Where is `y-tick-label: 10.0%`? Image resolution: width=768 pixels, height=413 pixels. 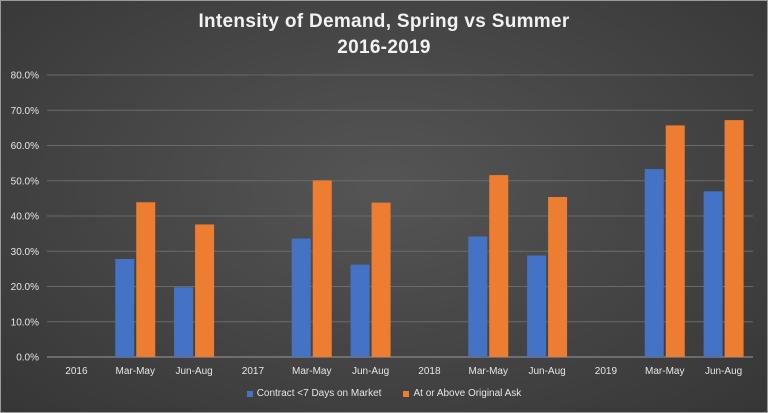 y-tick-label: 10.0% is located at coordinates (25, 322).